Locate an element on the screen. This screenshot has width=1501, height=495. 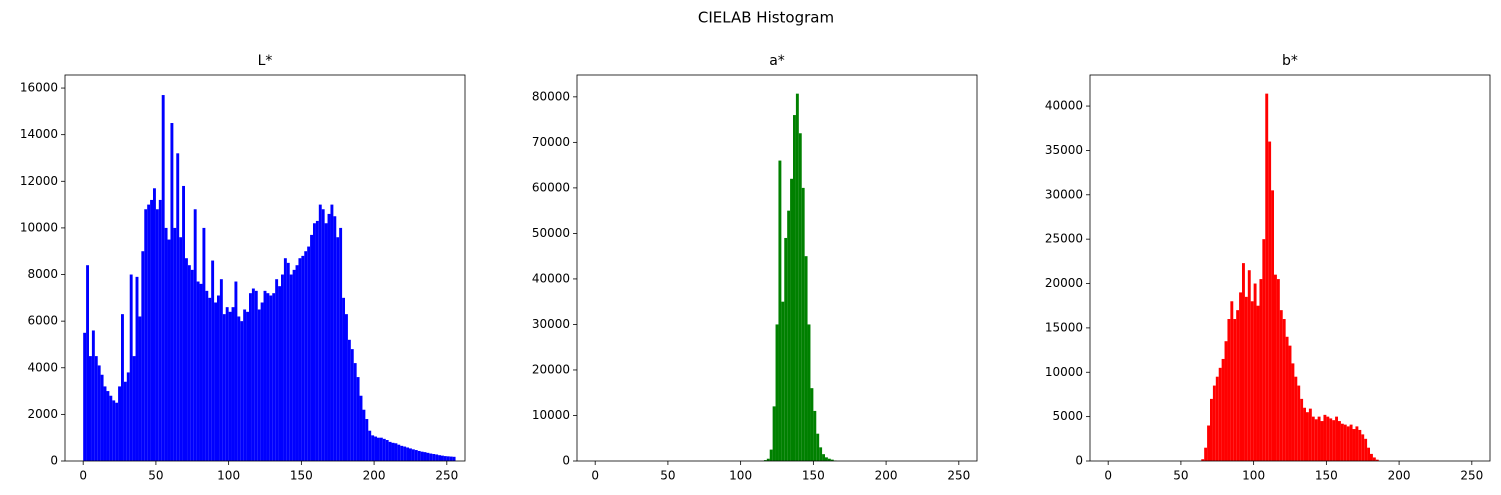
x-tick-label: 100 is located at coordinates (740, 476).